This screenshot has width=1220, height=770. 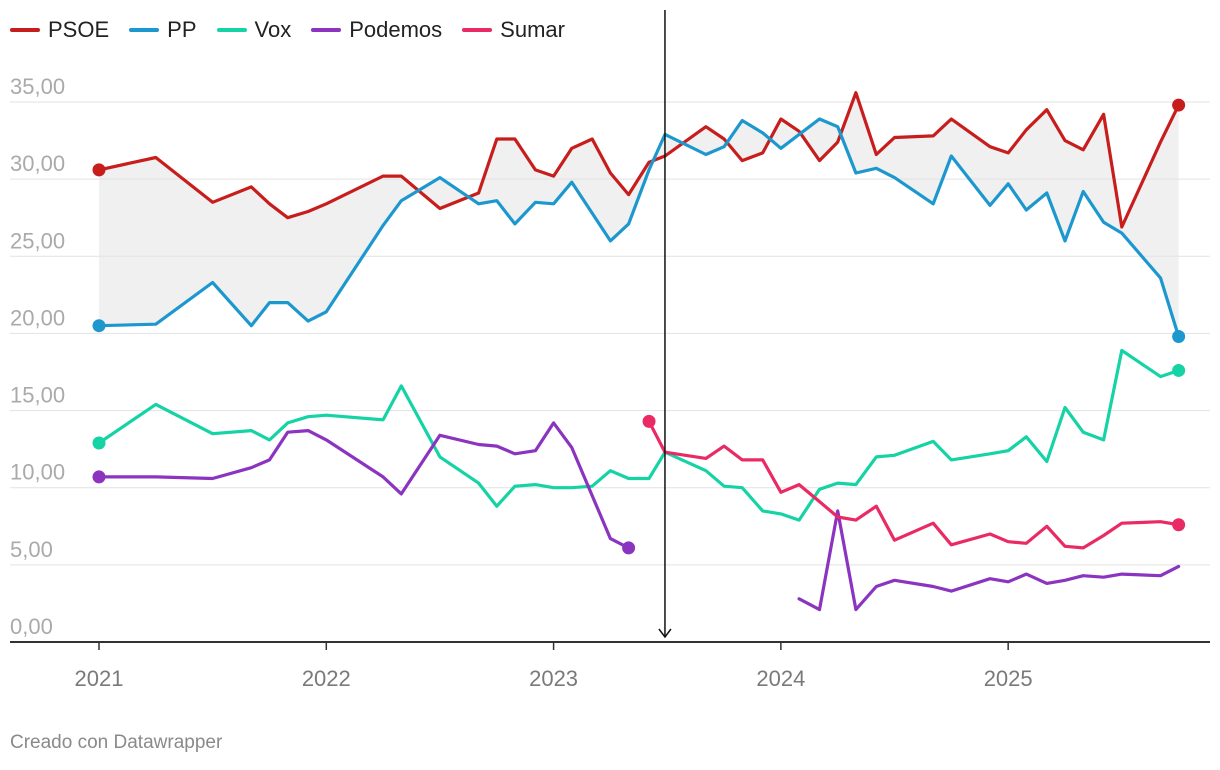 What do you see at coordinates (297, 30) in the screenshot?
I see `legend: PSOE PP Vox Podemos Sumar` at bounding box center [297, 30].